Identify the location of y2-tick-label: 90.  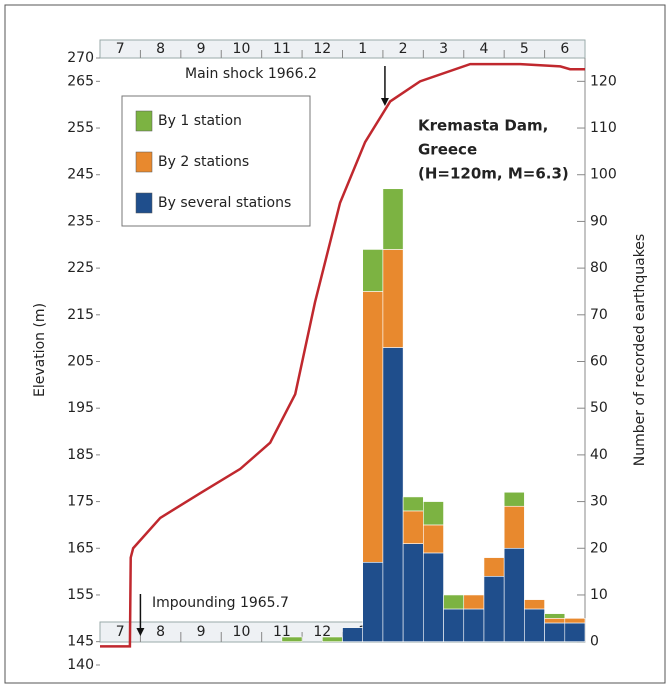
(599, 221).